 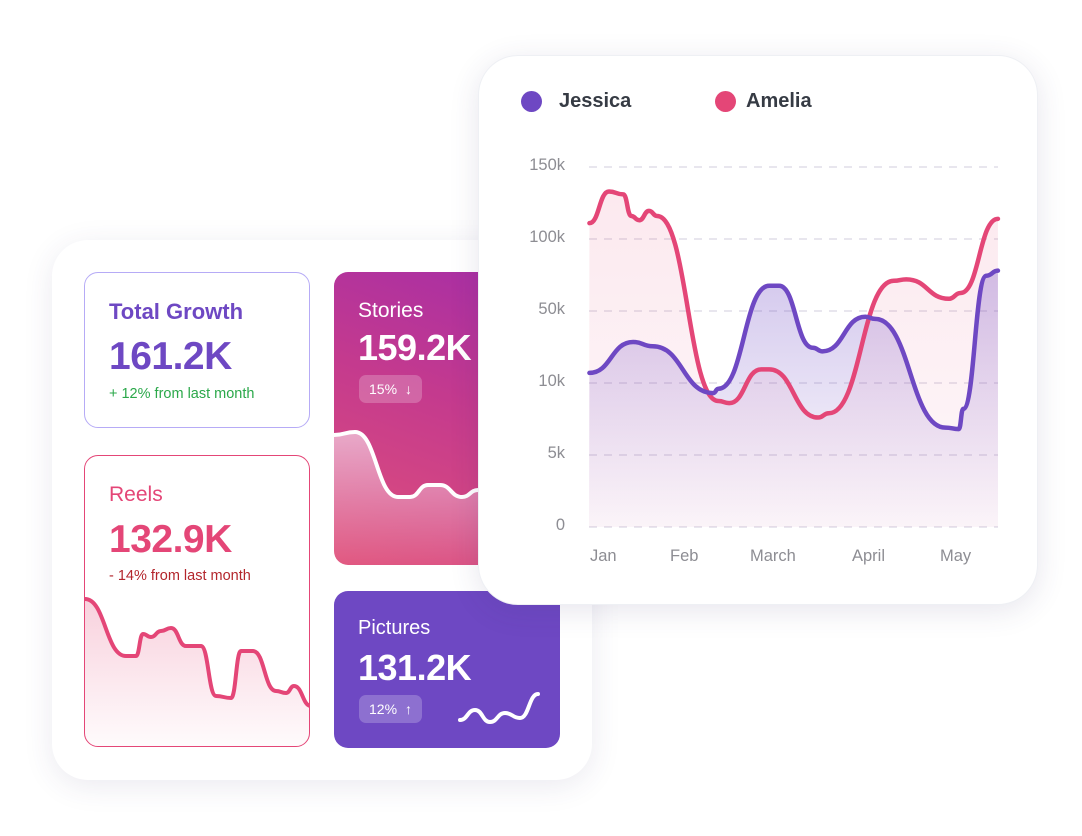 What do you see at coordinates (409, 709) in the screenshot?
I see `arrow-up-icon: ↑` at bounding box center [409, 709].